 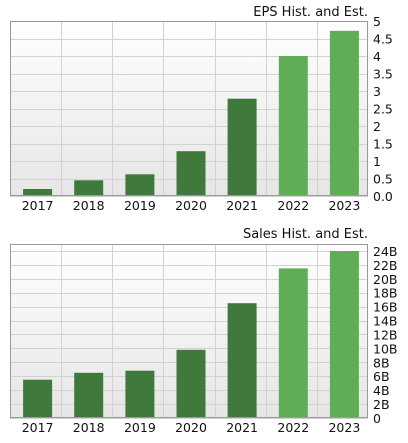 What do you see at coordinates (89, 188) in the screenshot?
I see `eps-bar-2018` at bounding box center [89, 188].